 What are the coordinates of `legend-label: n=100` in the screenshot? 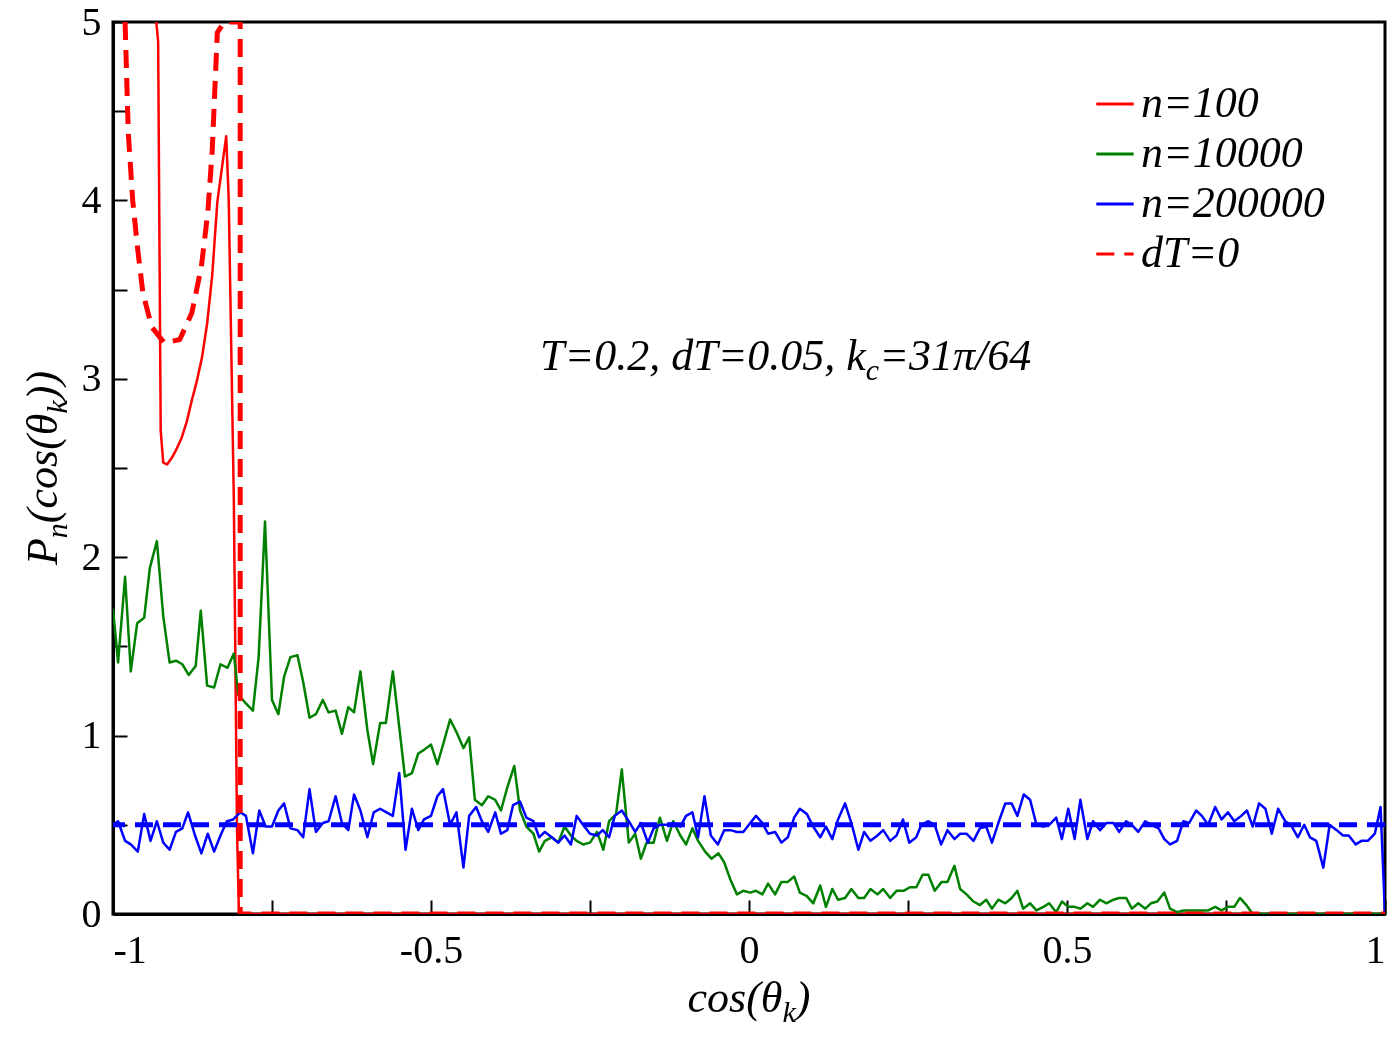 It's located at (1200, 102).